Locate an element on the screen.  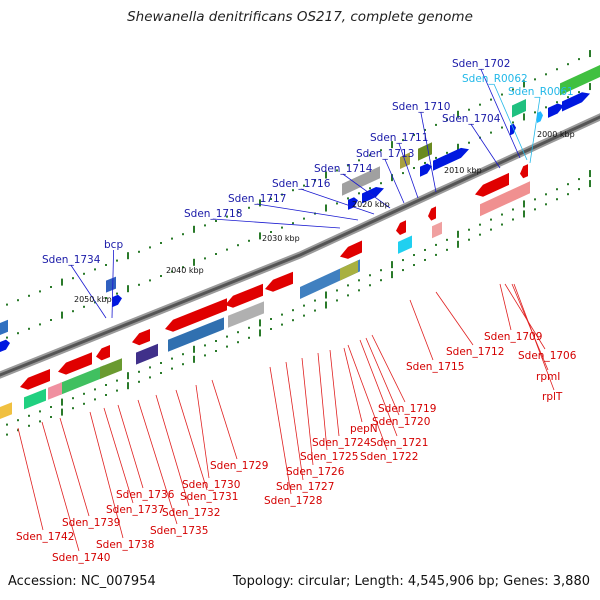
lower-label: Sden_1726 is located at coordinates (315, 472).